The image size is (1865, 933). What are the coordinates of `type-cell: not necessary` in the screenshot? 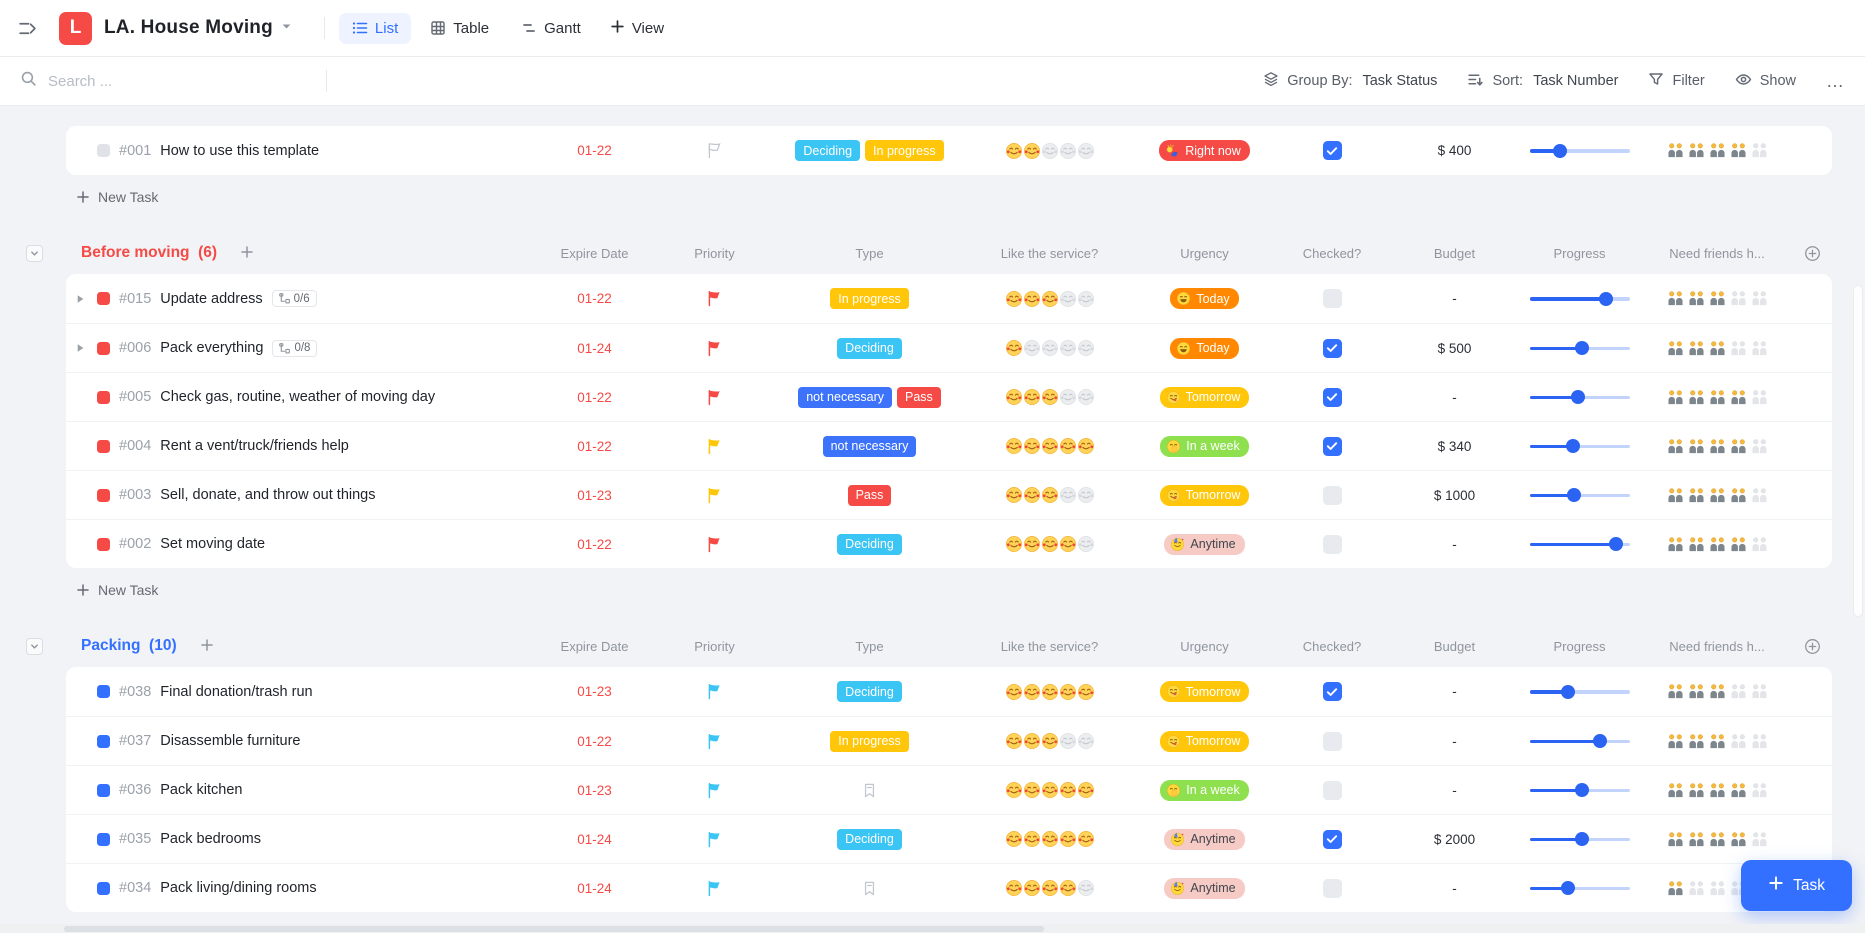 It's located at (869, 446).